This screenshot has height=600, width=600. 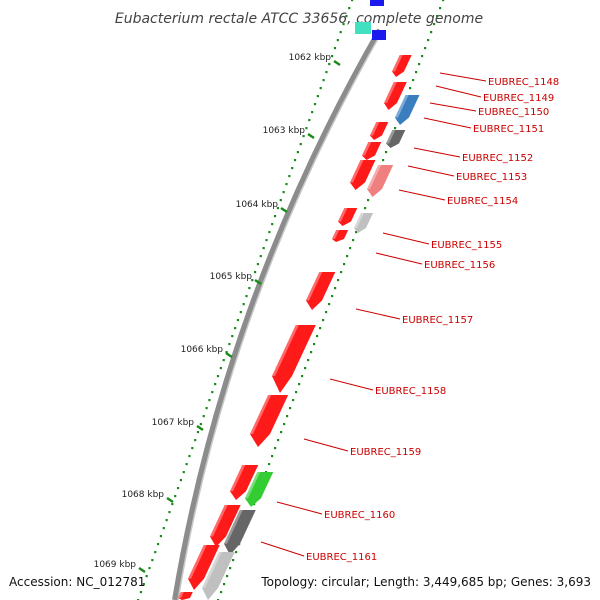 I want to click on gene-label: EUBREC_1156, so click(x=459, y=265).